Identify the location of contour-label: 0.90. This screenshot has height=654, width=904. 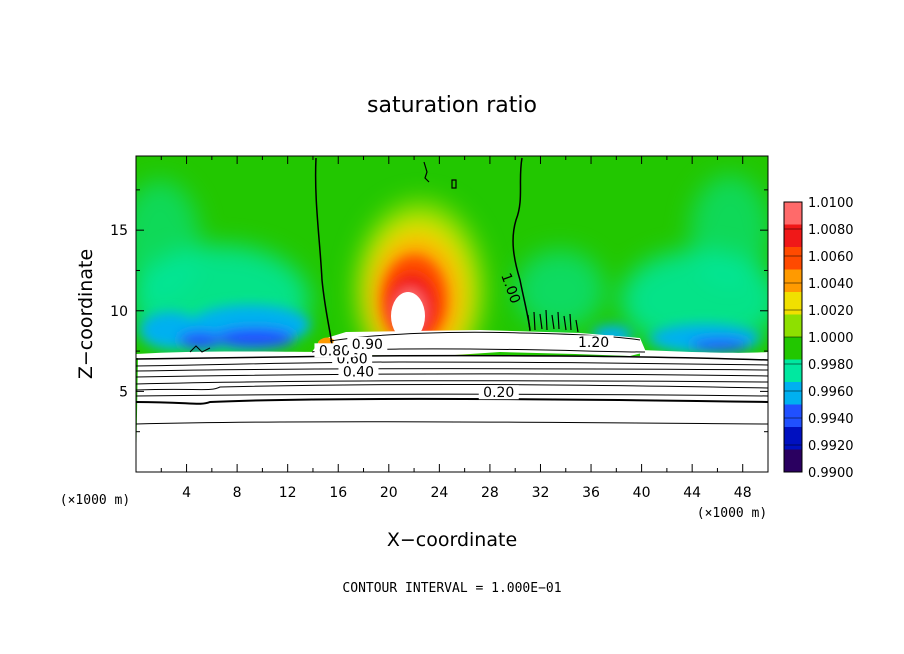
(367, 345).